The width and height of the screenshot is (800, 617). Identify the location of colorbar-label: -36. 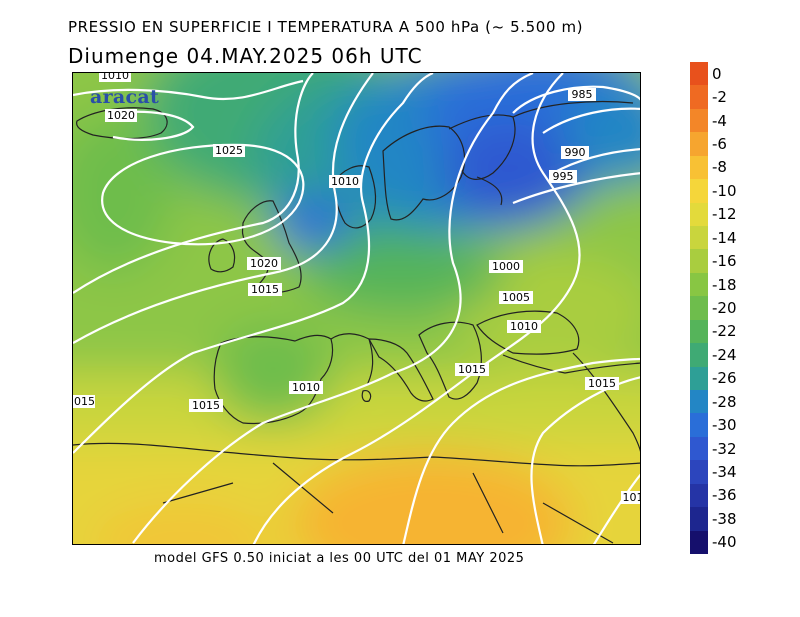
(724, 495).